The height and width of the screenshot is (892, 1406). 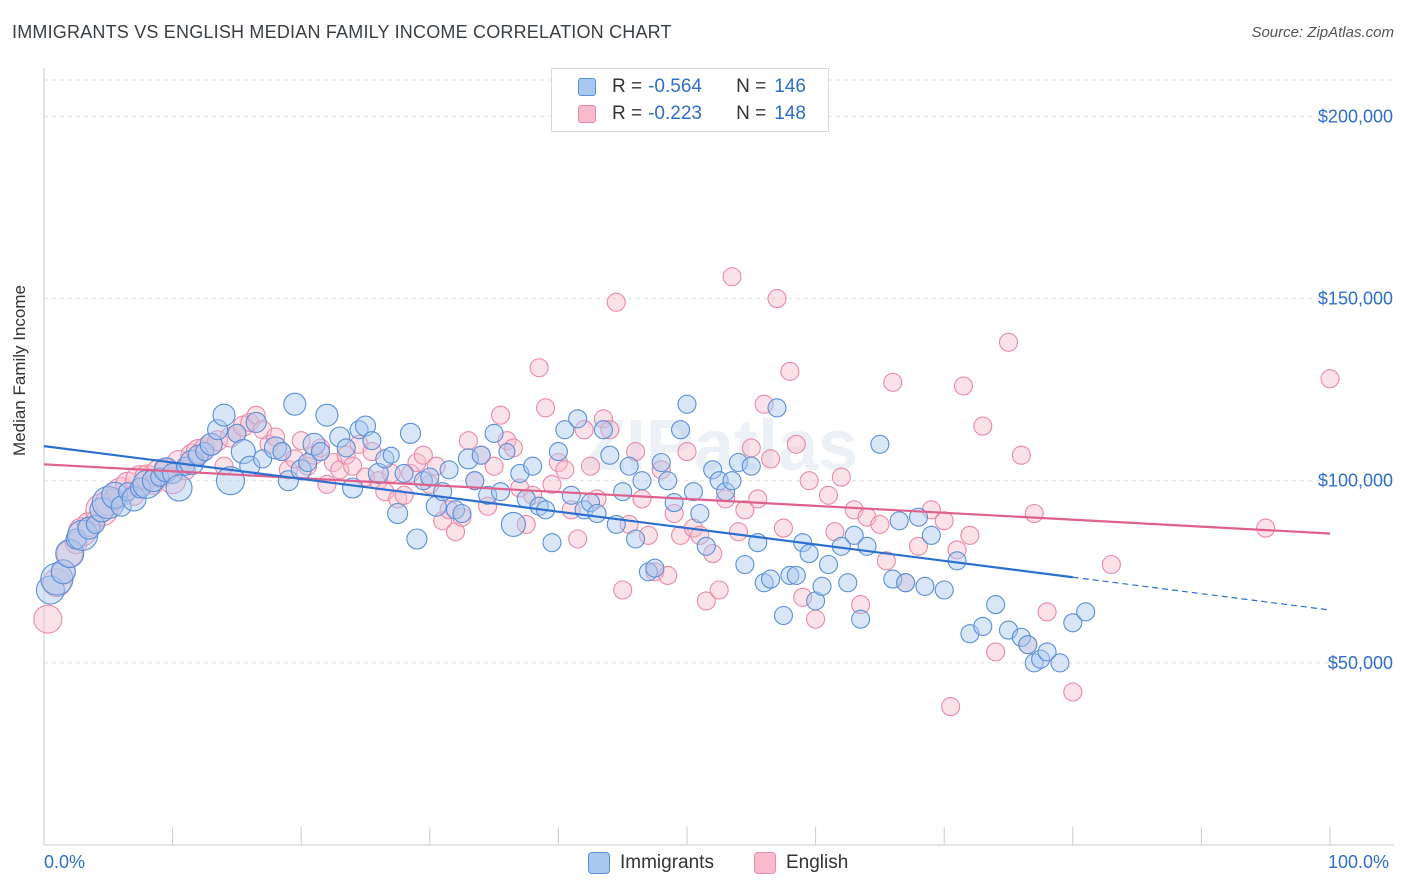 What do you see at coordinates (1360, 663) in the screenshot?
I see `y-tick-label: $50,000` at bounding box center [1360, 663].